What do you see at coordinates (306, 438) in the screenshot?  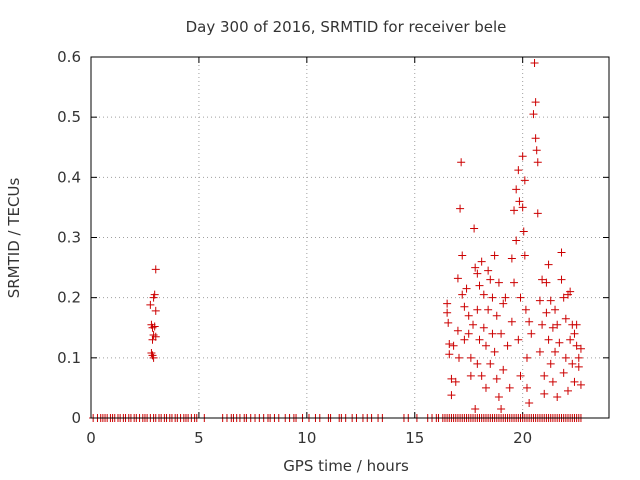 I see `x-tick-label: 10` at bounding box center [306, 438].